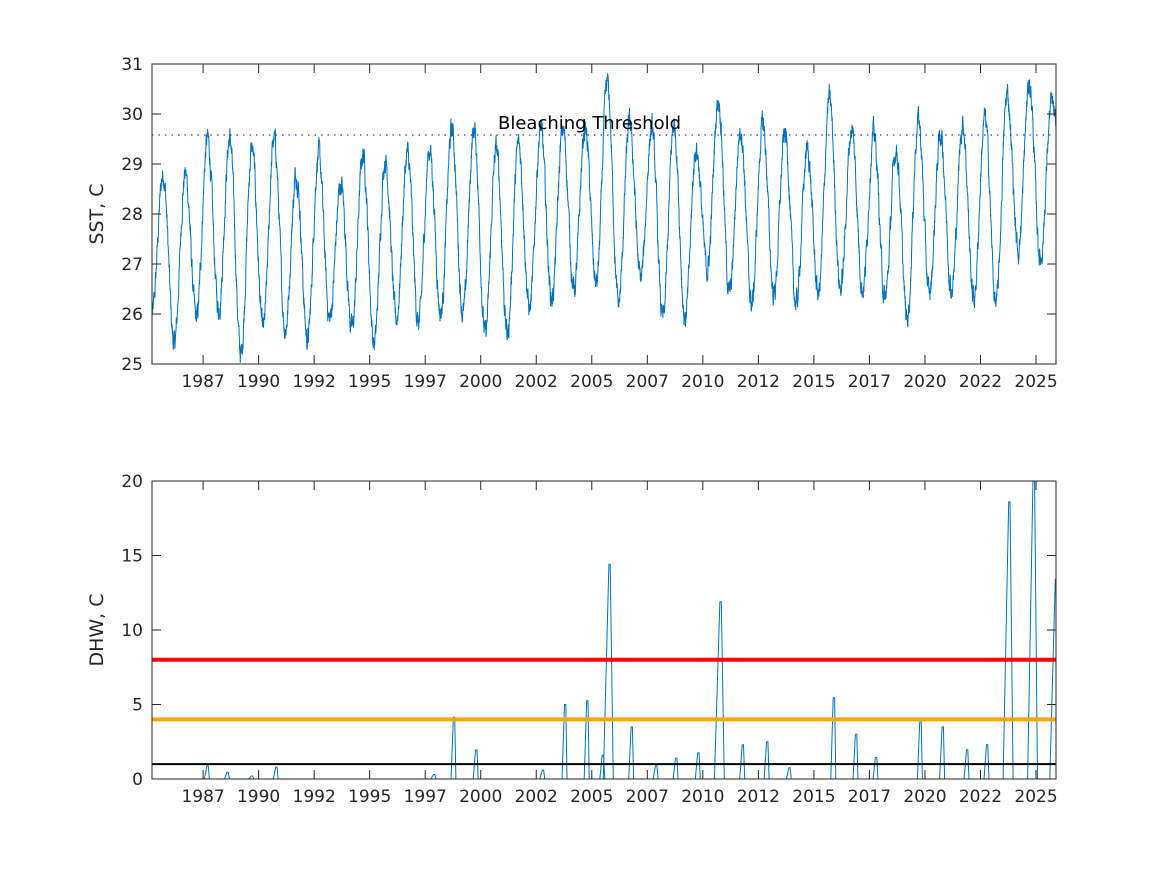 This screenshot has width=1167, height=875. I want to click on y-tick-label: 31, so click(132, 65).